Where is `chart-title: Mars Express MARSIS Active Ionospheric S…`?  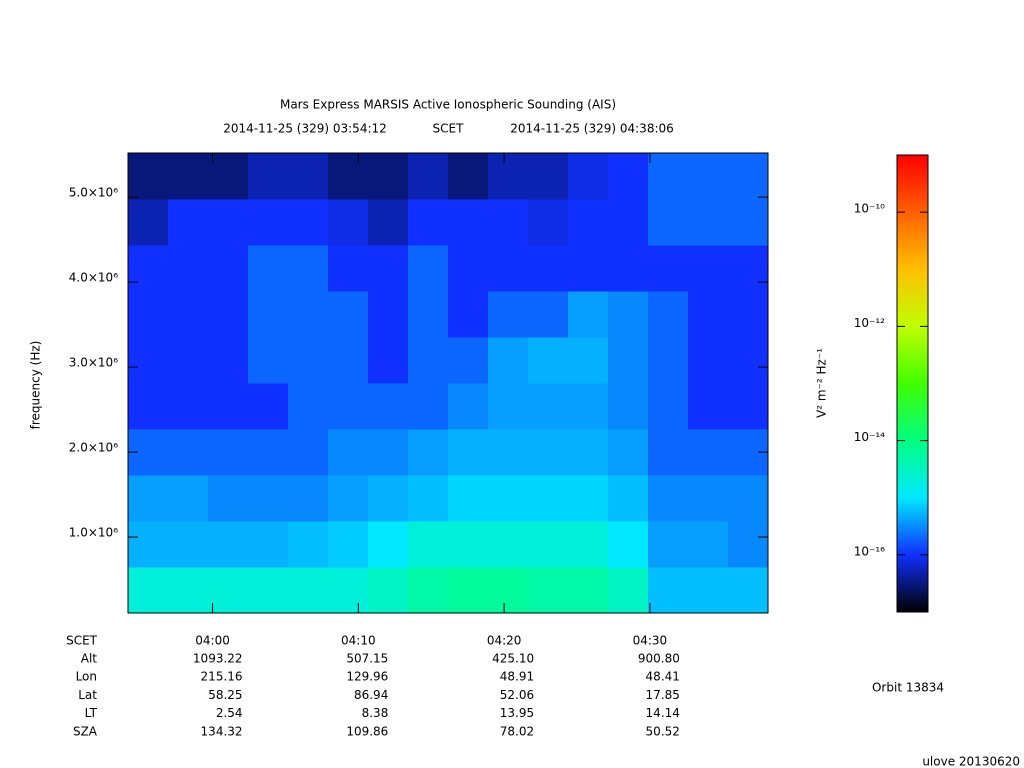 chart-title: Mars Express MARSIS Active Ionospheric S… is located at coordinates (448, 105).